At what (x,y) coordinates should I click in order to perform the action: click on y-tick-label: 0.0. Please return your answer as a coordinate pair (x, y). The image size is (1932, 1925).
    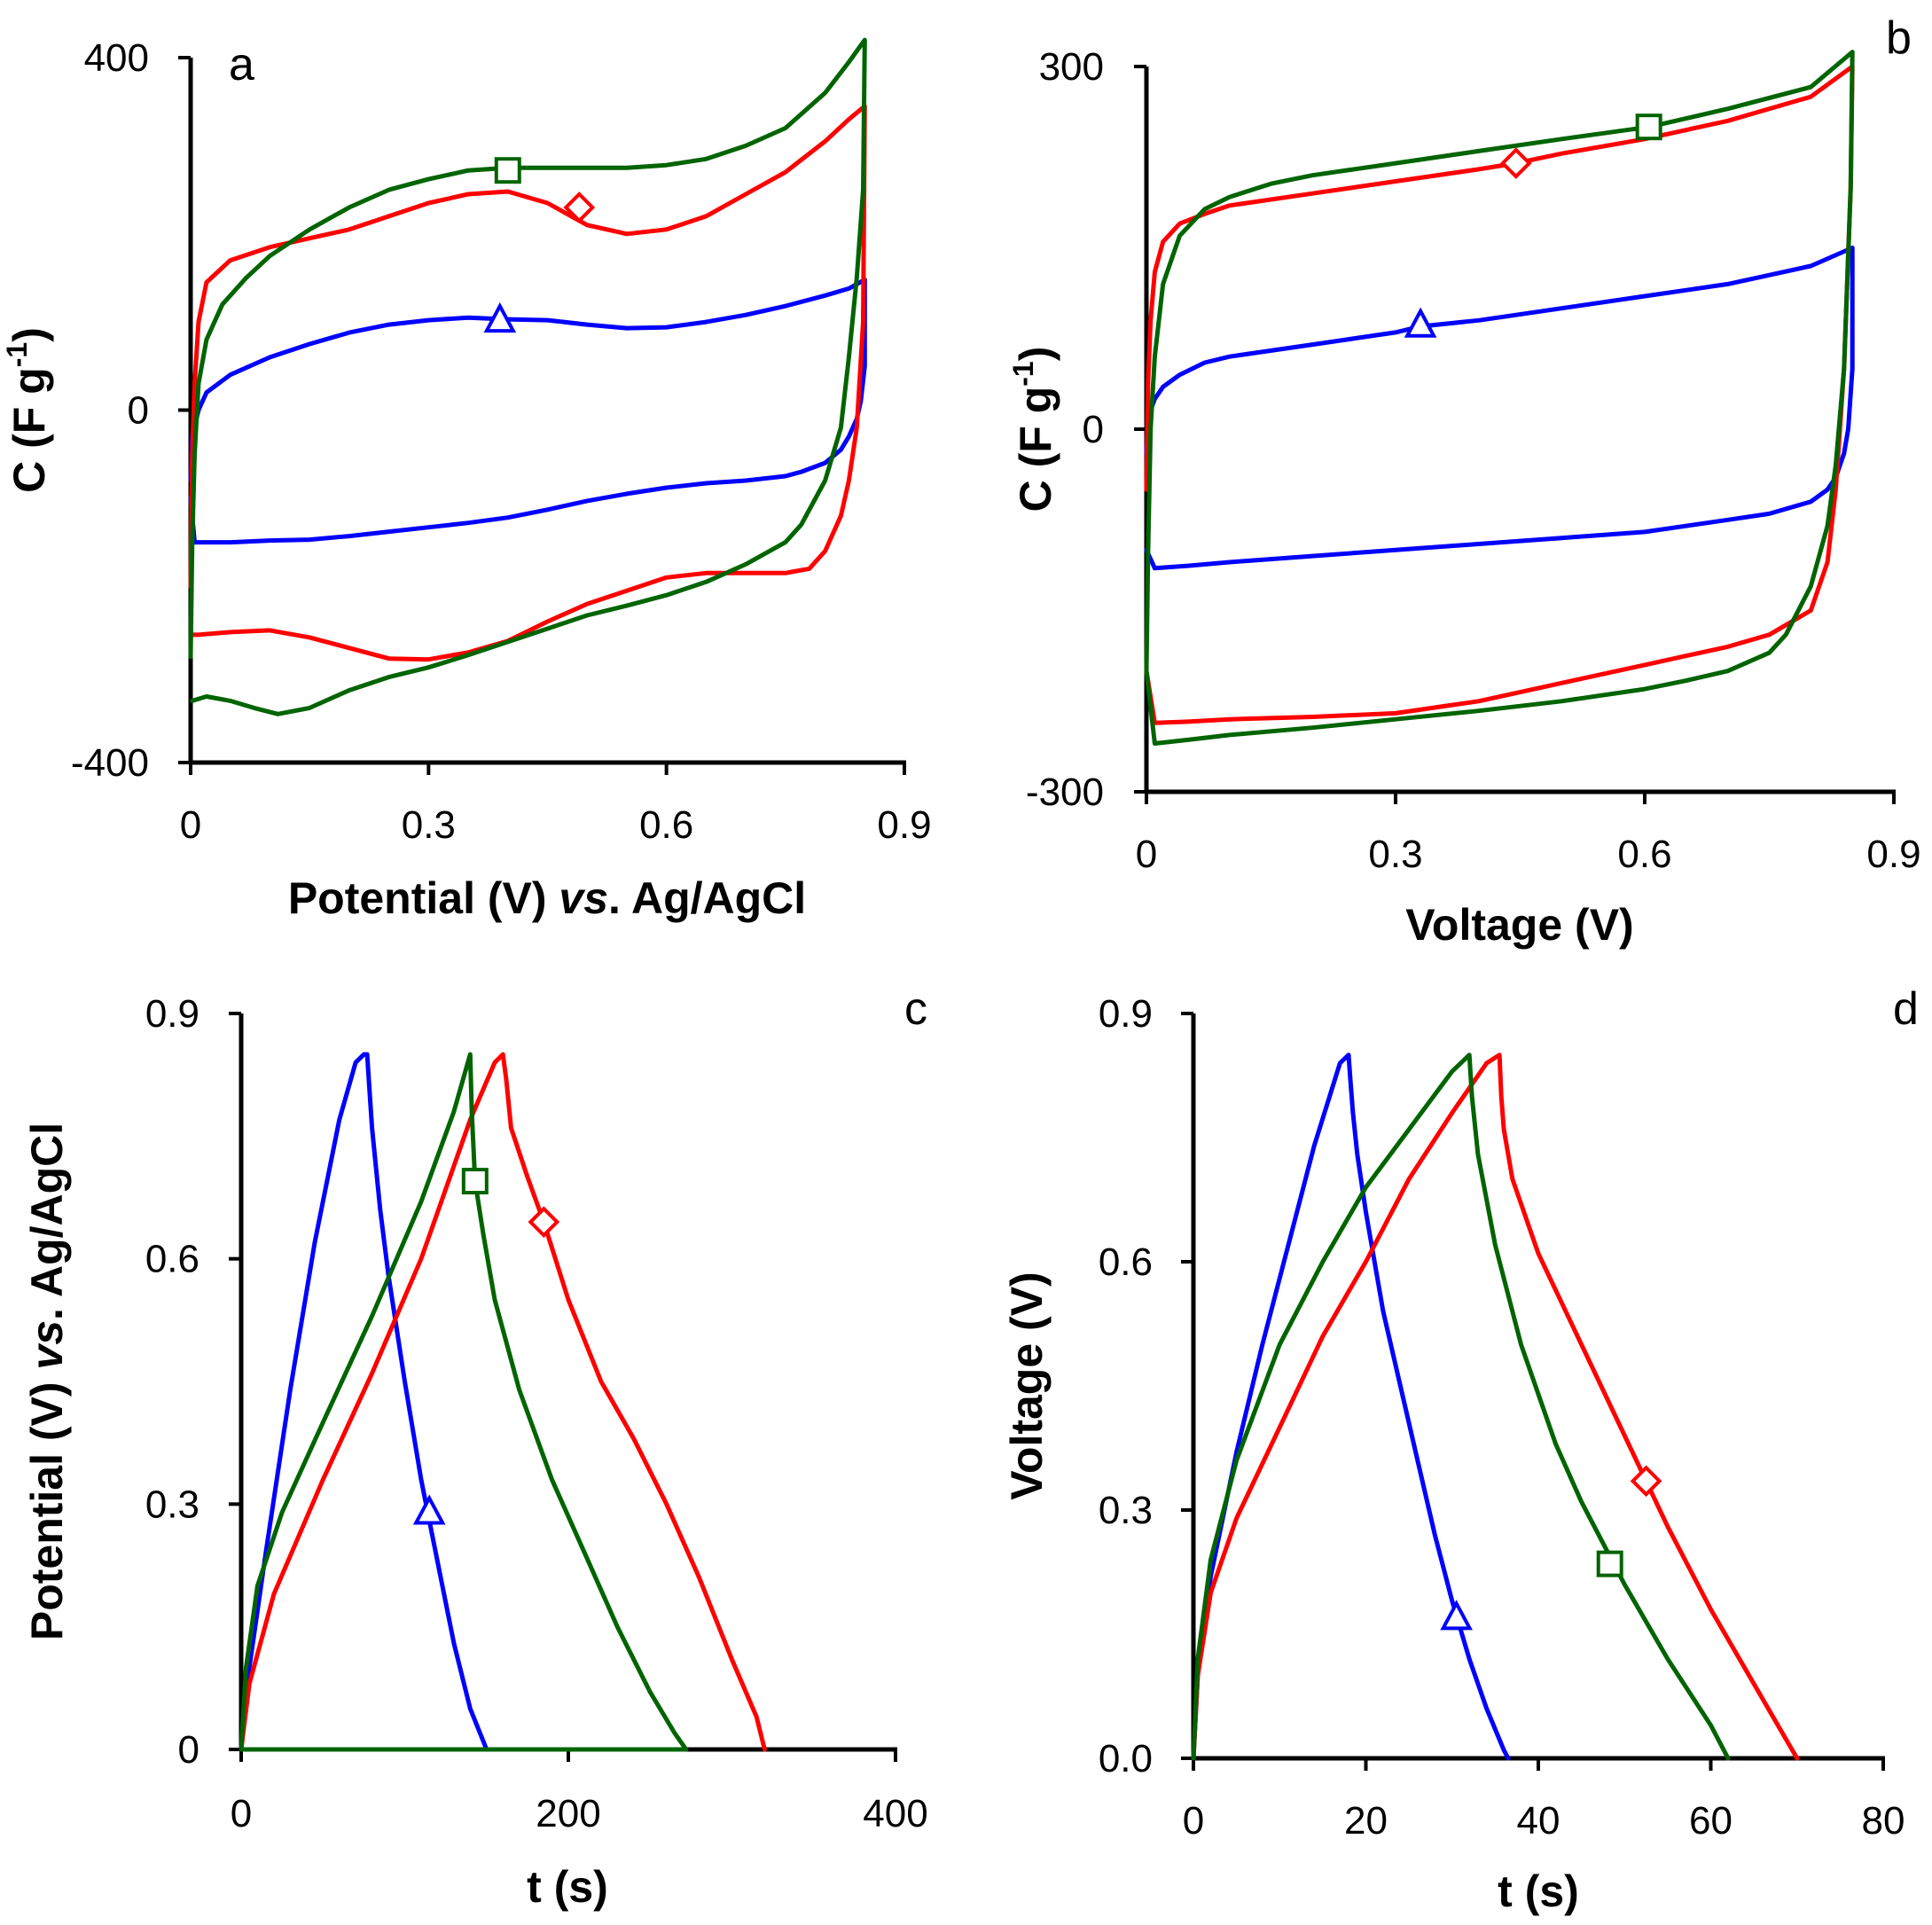
    Looking at the image, I should click on (1126, 1758).